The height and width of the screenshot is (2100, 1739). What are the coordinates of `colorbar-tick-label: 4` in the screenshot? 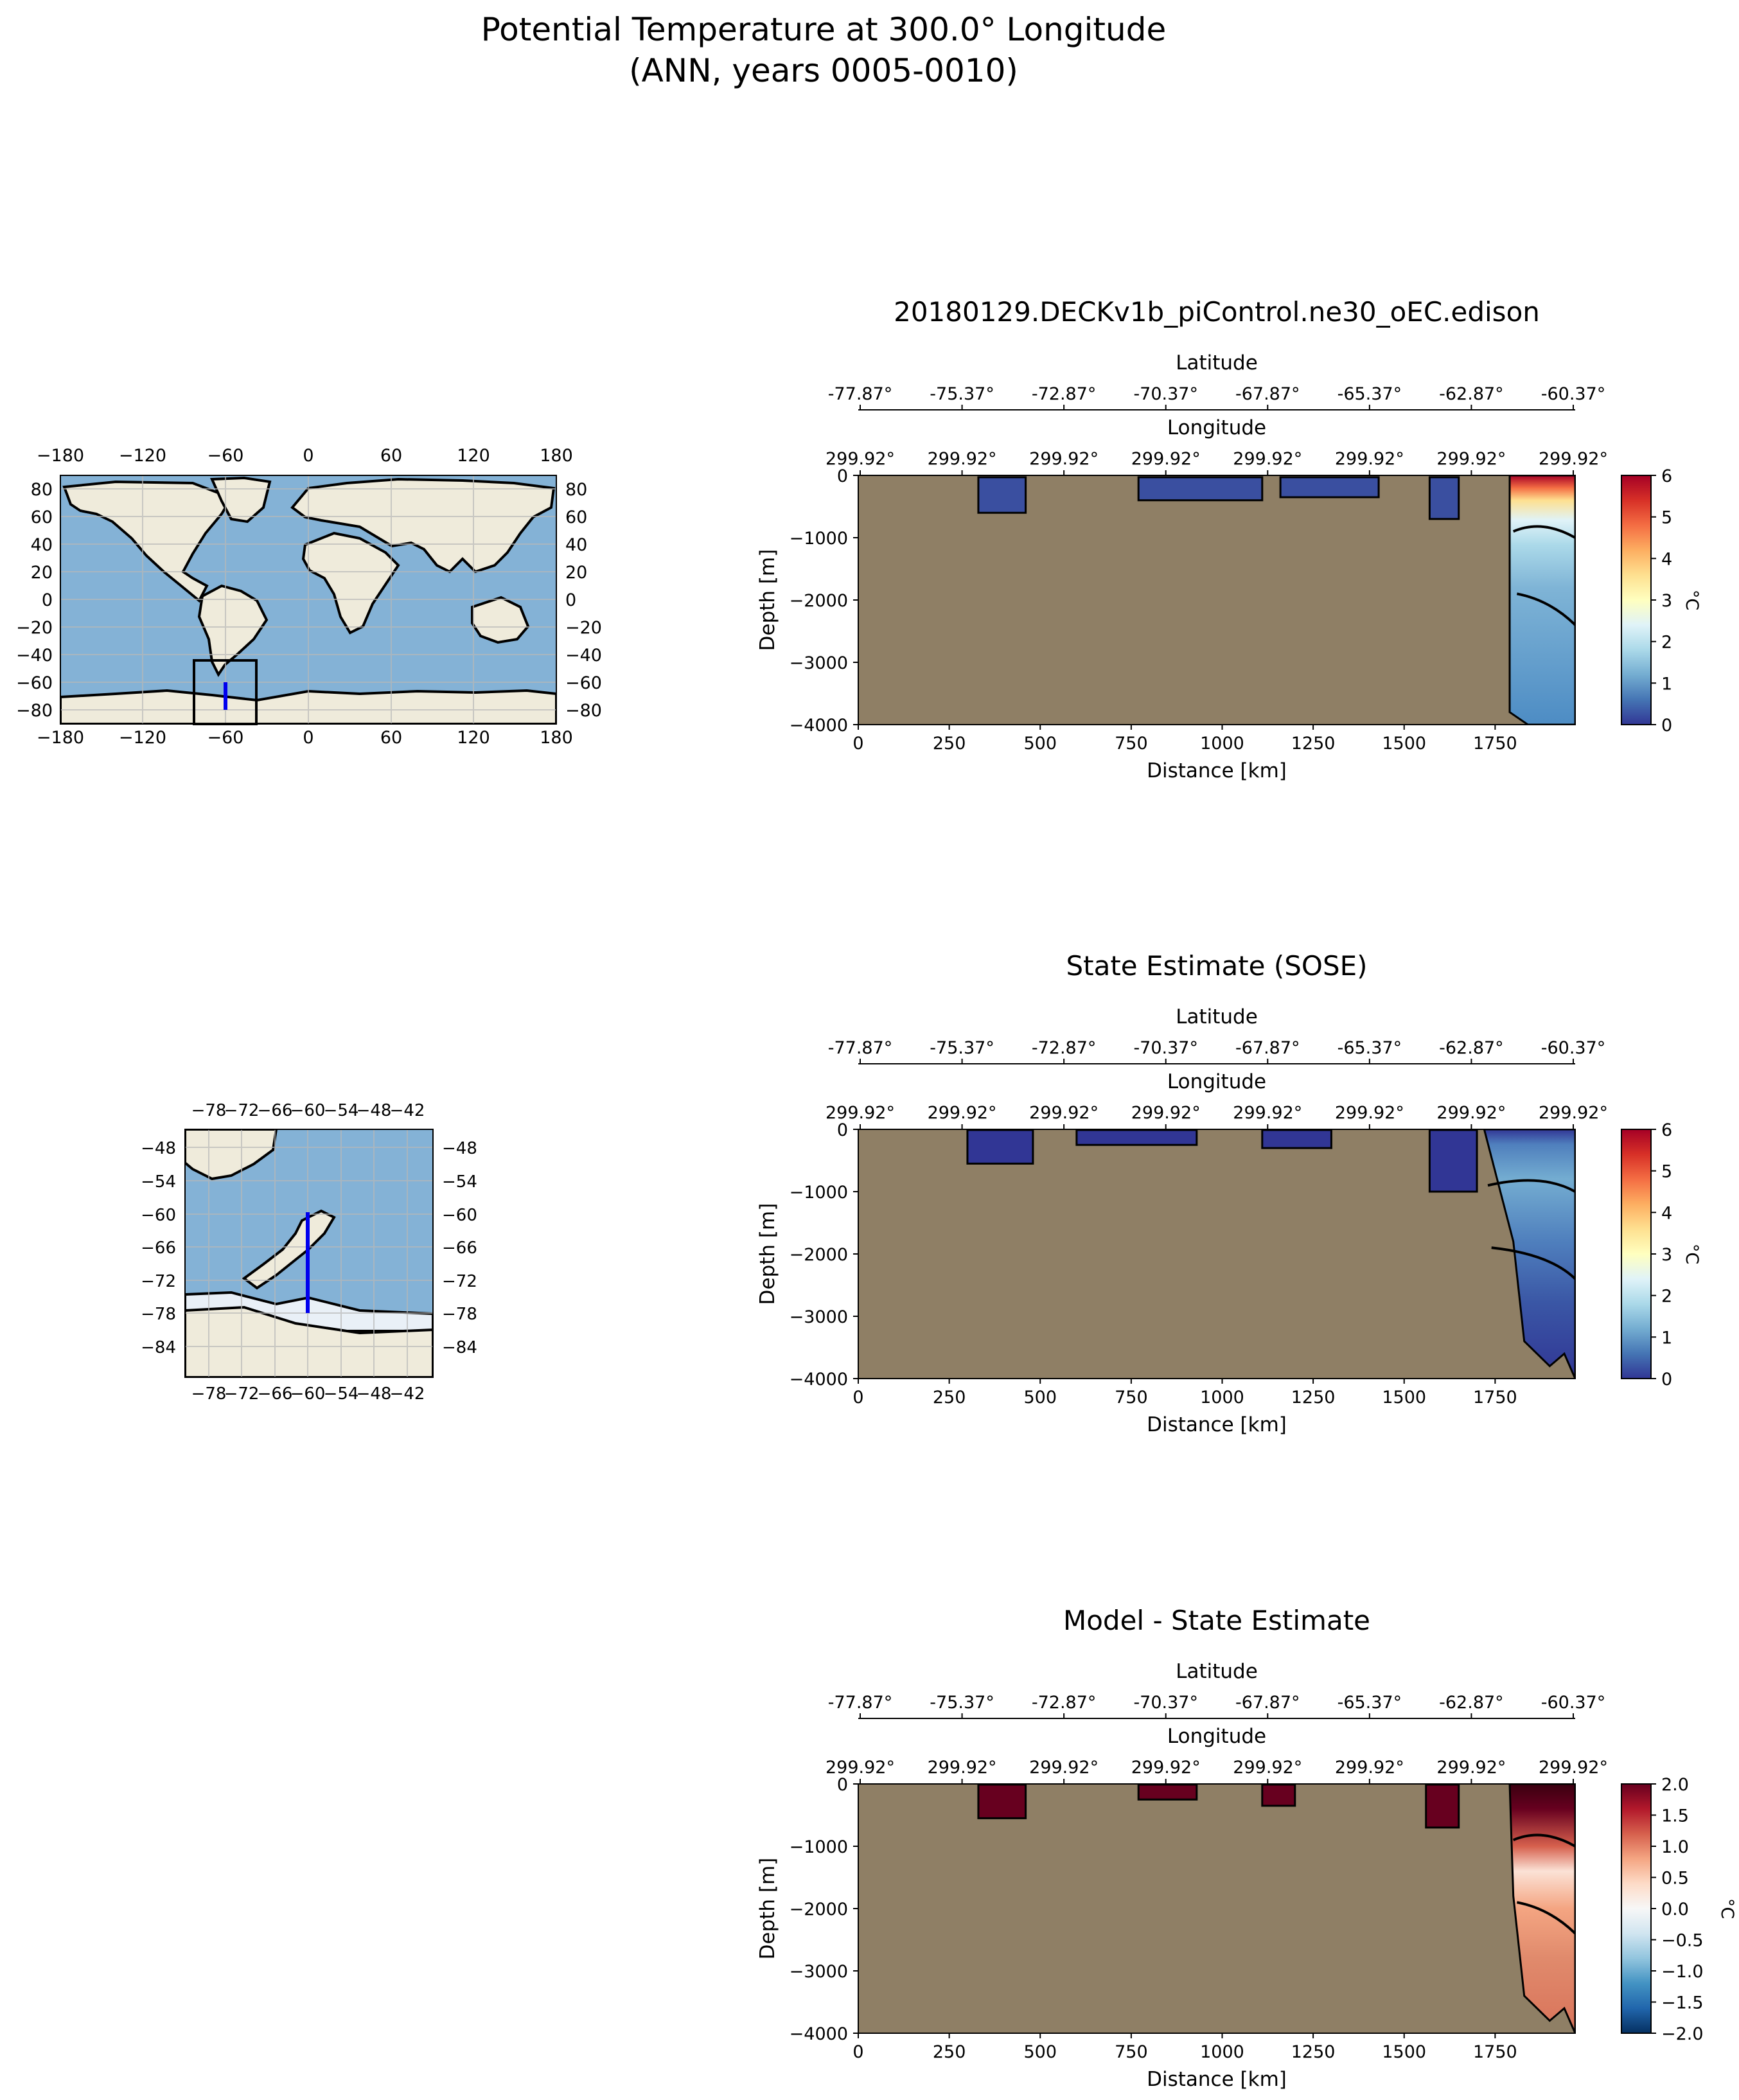 It's located at (1666, 559).